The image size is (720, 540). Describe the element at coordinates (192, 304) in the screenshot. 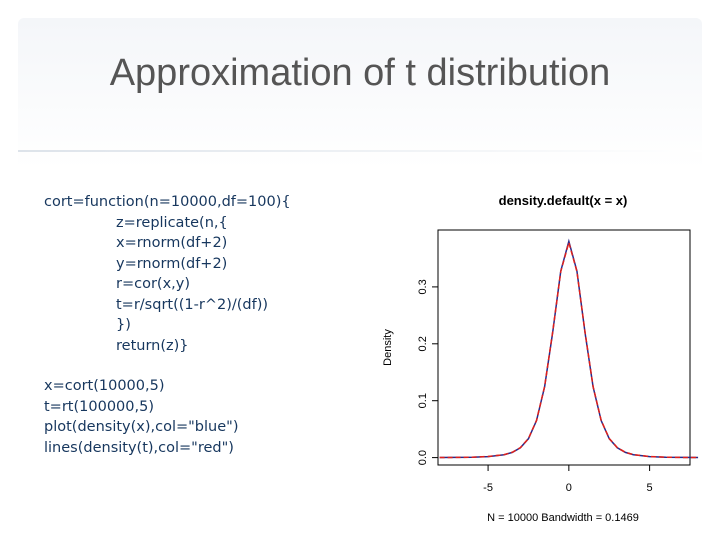

I see `code-line: t=r/sqrt((1-r^2)/(df))` at that location.